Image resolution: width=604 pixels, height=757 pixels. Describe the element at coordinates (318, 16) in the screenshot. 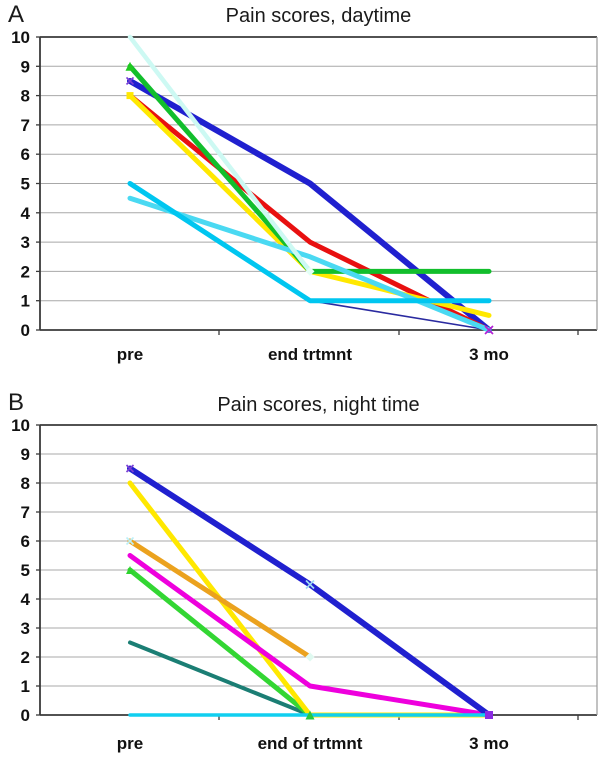

I see `panel-a-title: Pain scores, daytime` at that location.